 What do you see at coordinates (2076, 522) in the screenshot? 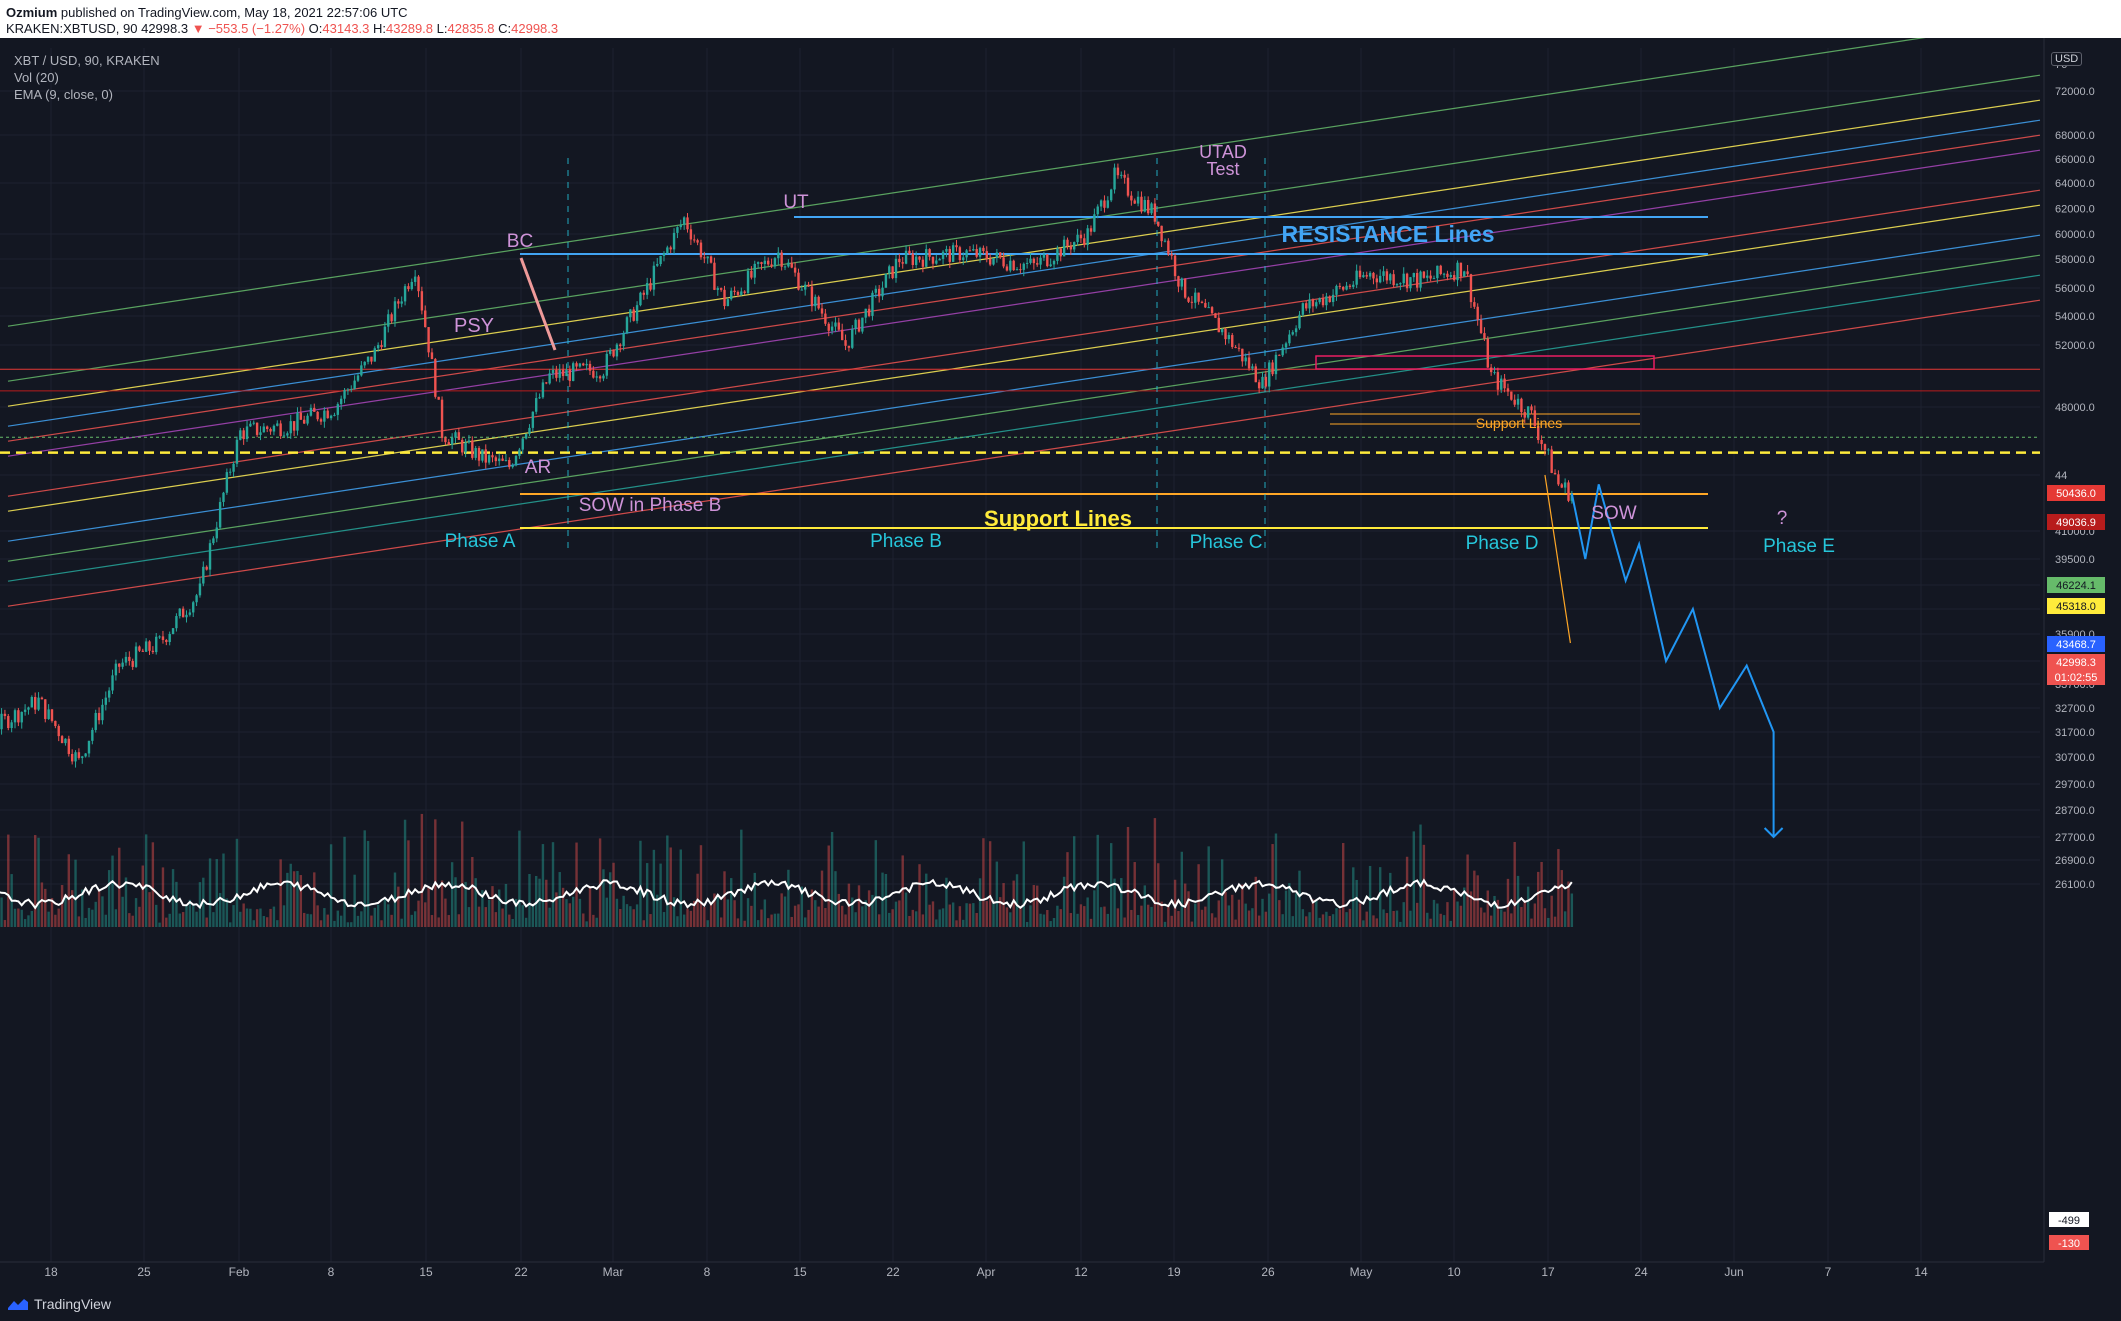
I see `price-badge` at bounding box center [2076, 522].